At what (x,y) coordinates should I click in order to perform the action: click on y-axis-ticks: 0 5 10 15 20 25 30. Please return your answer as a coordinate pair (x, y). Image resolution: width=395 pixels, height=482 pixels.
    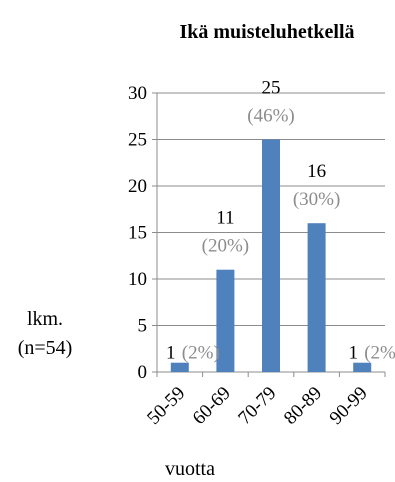
    Looking at the image, I should click on (137, 233).